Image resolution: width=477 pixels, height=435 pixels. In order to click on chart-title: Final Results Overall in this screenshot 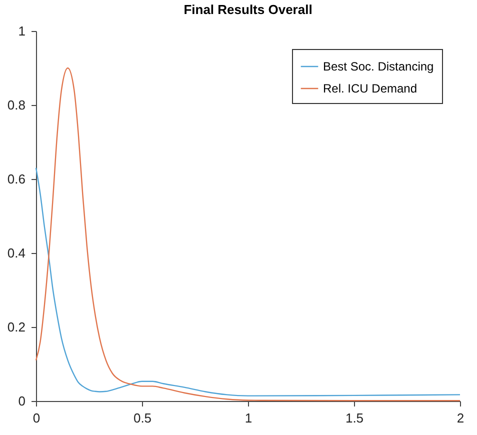, I will do `click(248, 9)`.